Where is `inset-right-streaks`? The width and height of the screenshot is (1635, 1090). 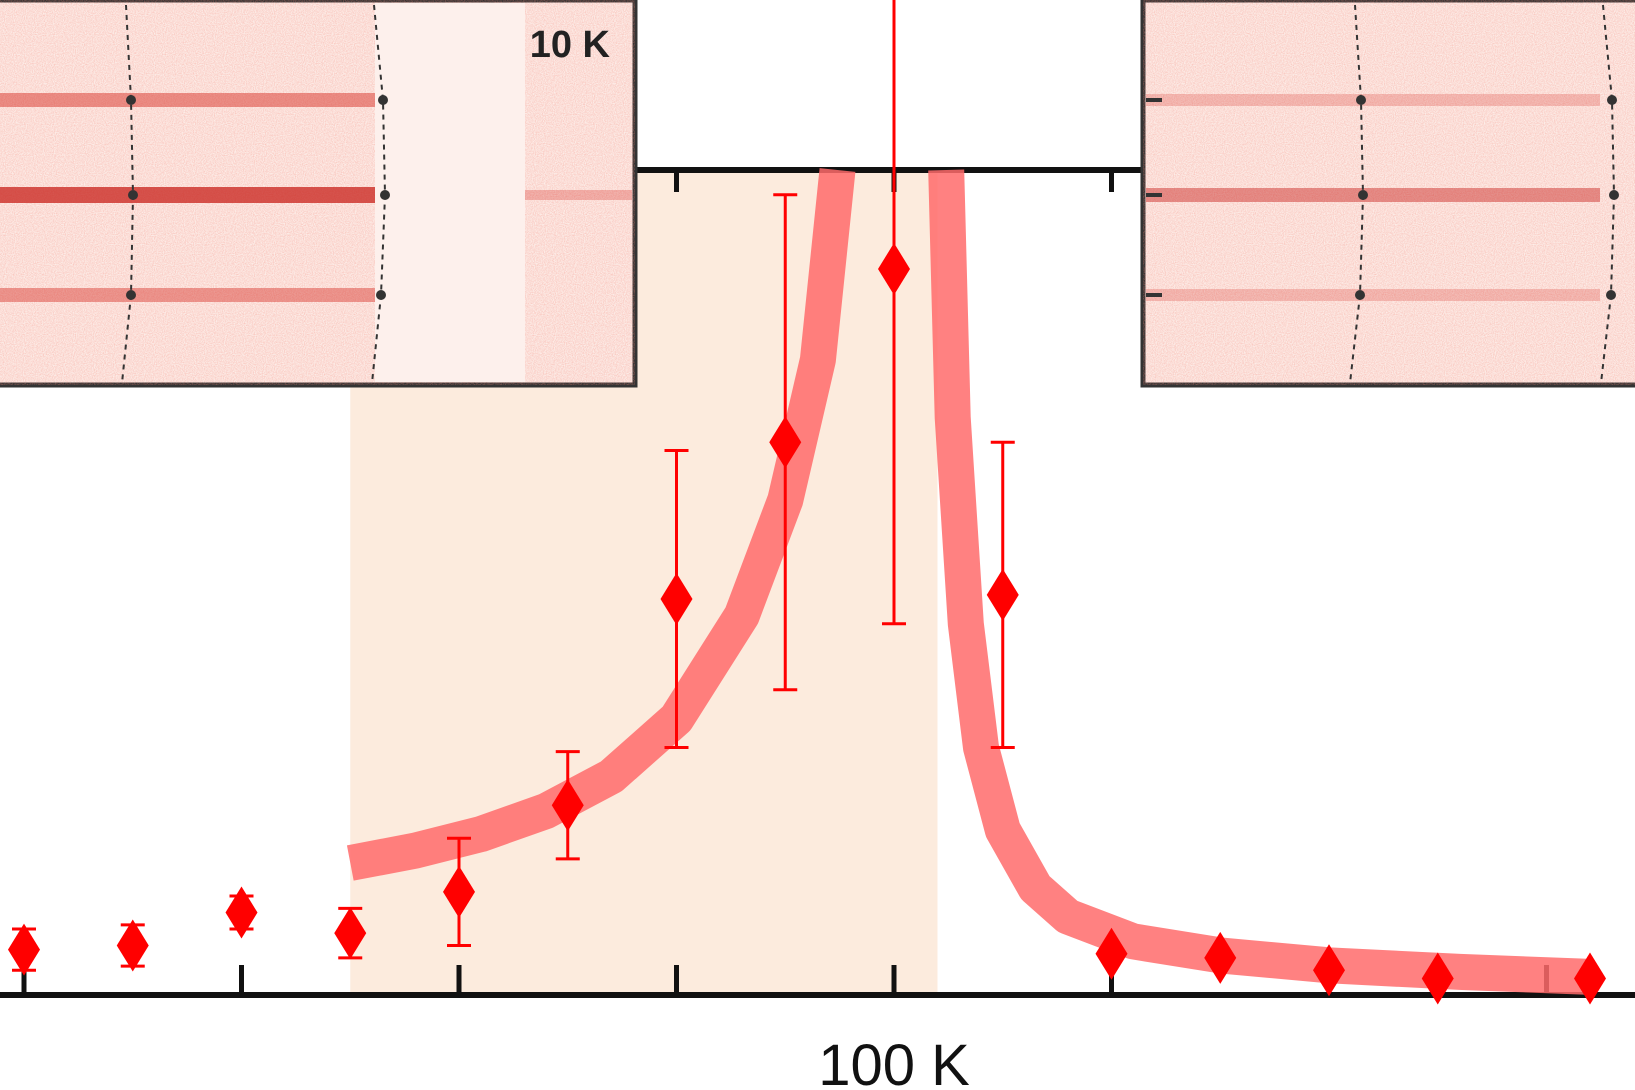
inset-right-streaks is located at coordinates (1373, 197).